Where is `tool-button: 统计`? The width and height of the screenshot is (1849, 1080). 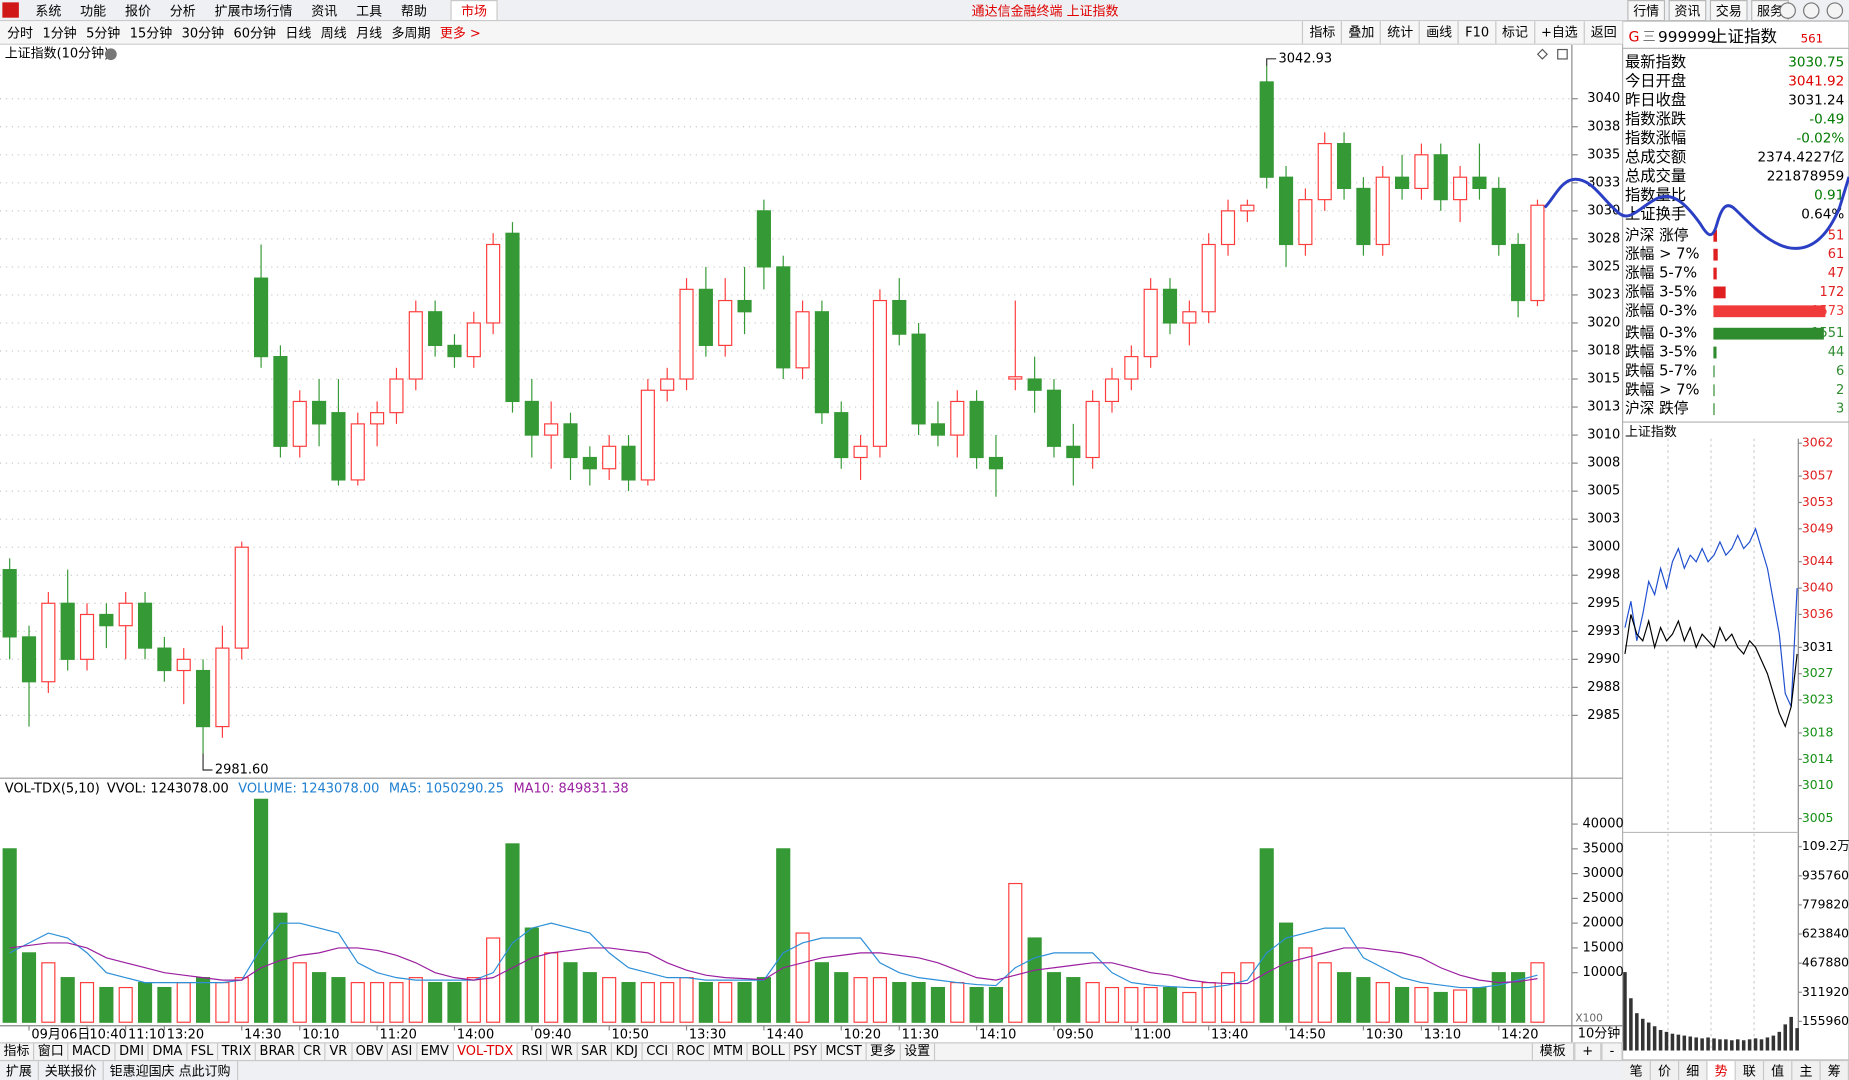 tool-button: 统计 is located at coordinates (1399, 32).